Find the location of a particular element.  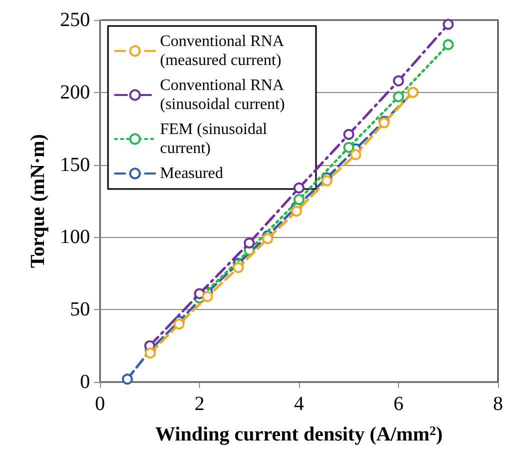

y-axis-title: Torque (mN·m) is located at coordinates (38, 201).